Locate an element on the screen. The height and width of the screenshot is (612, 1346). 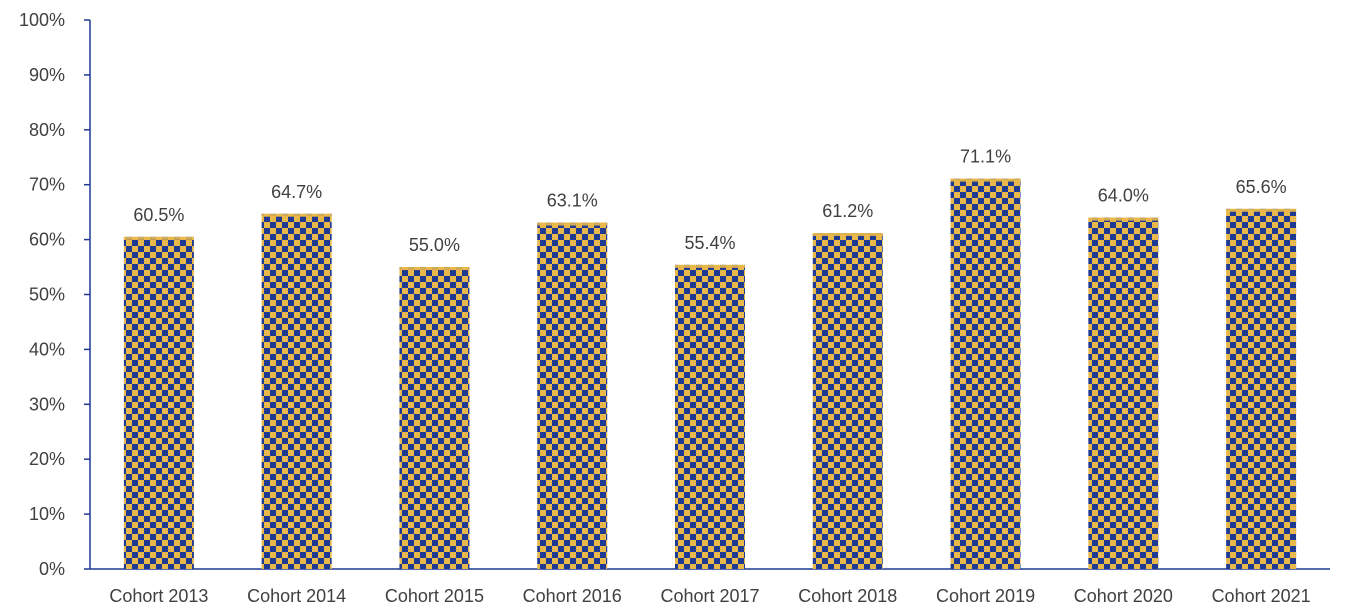
x-tick-label: Cohort 2014 is located at coordinates (296, 596).